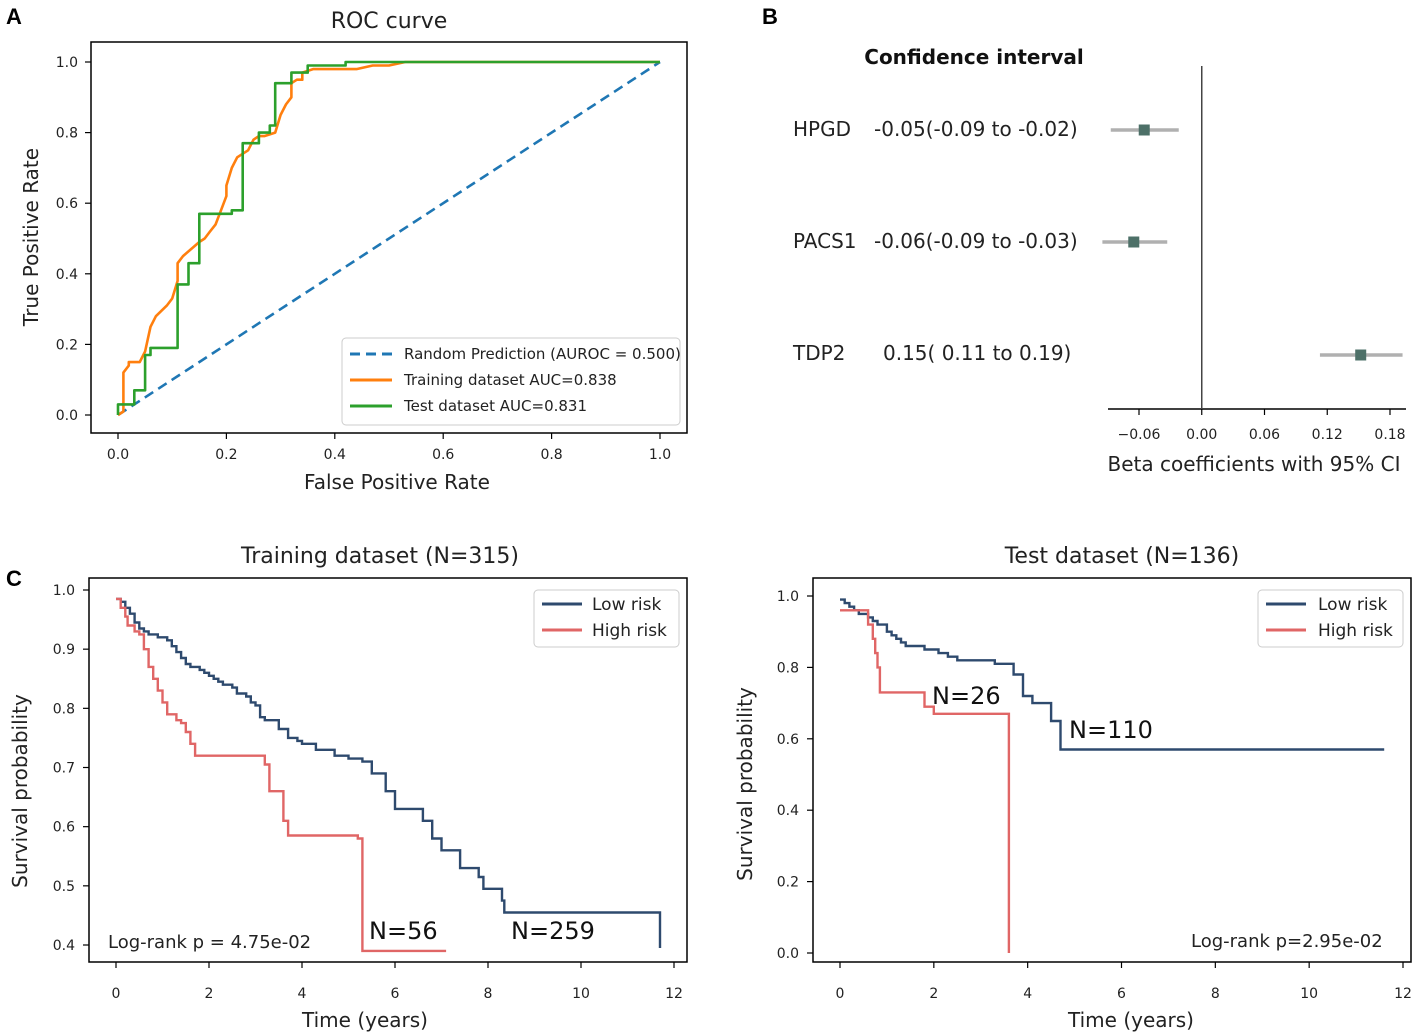  I want to click on km-training-xtick-label: 10, so click(581, 994).